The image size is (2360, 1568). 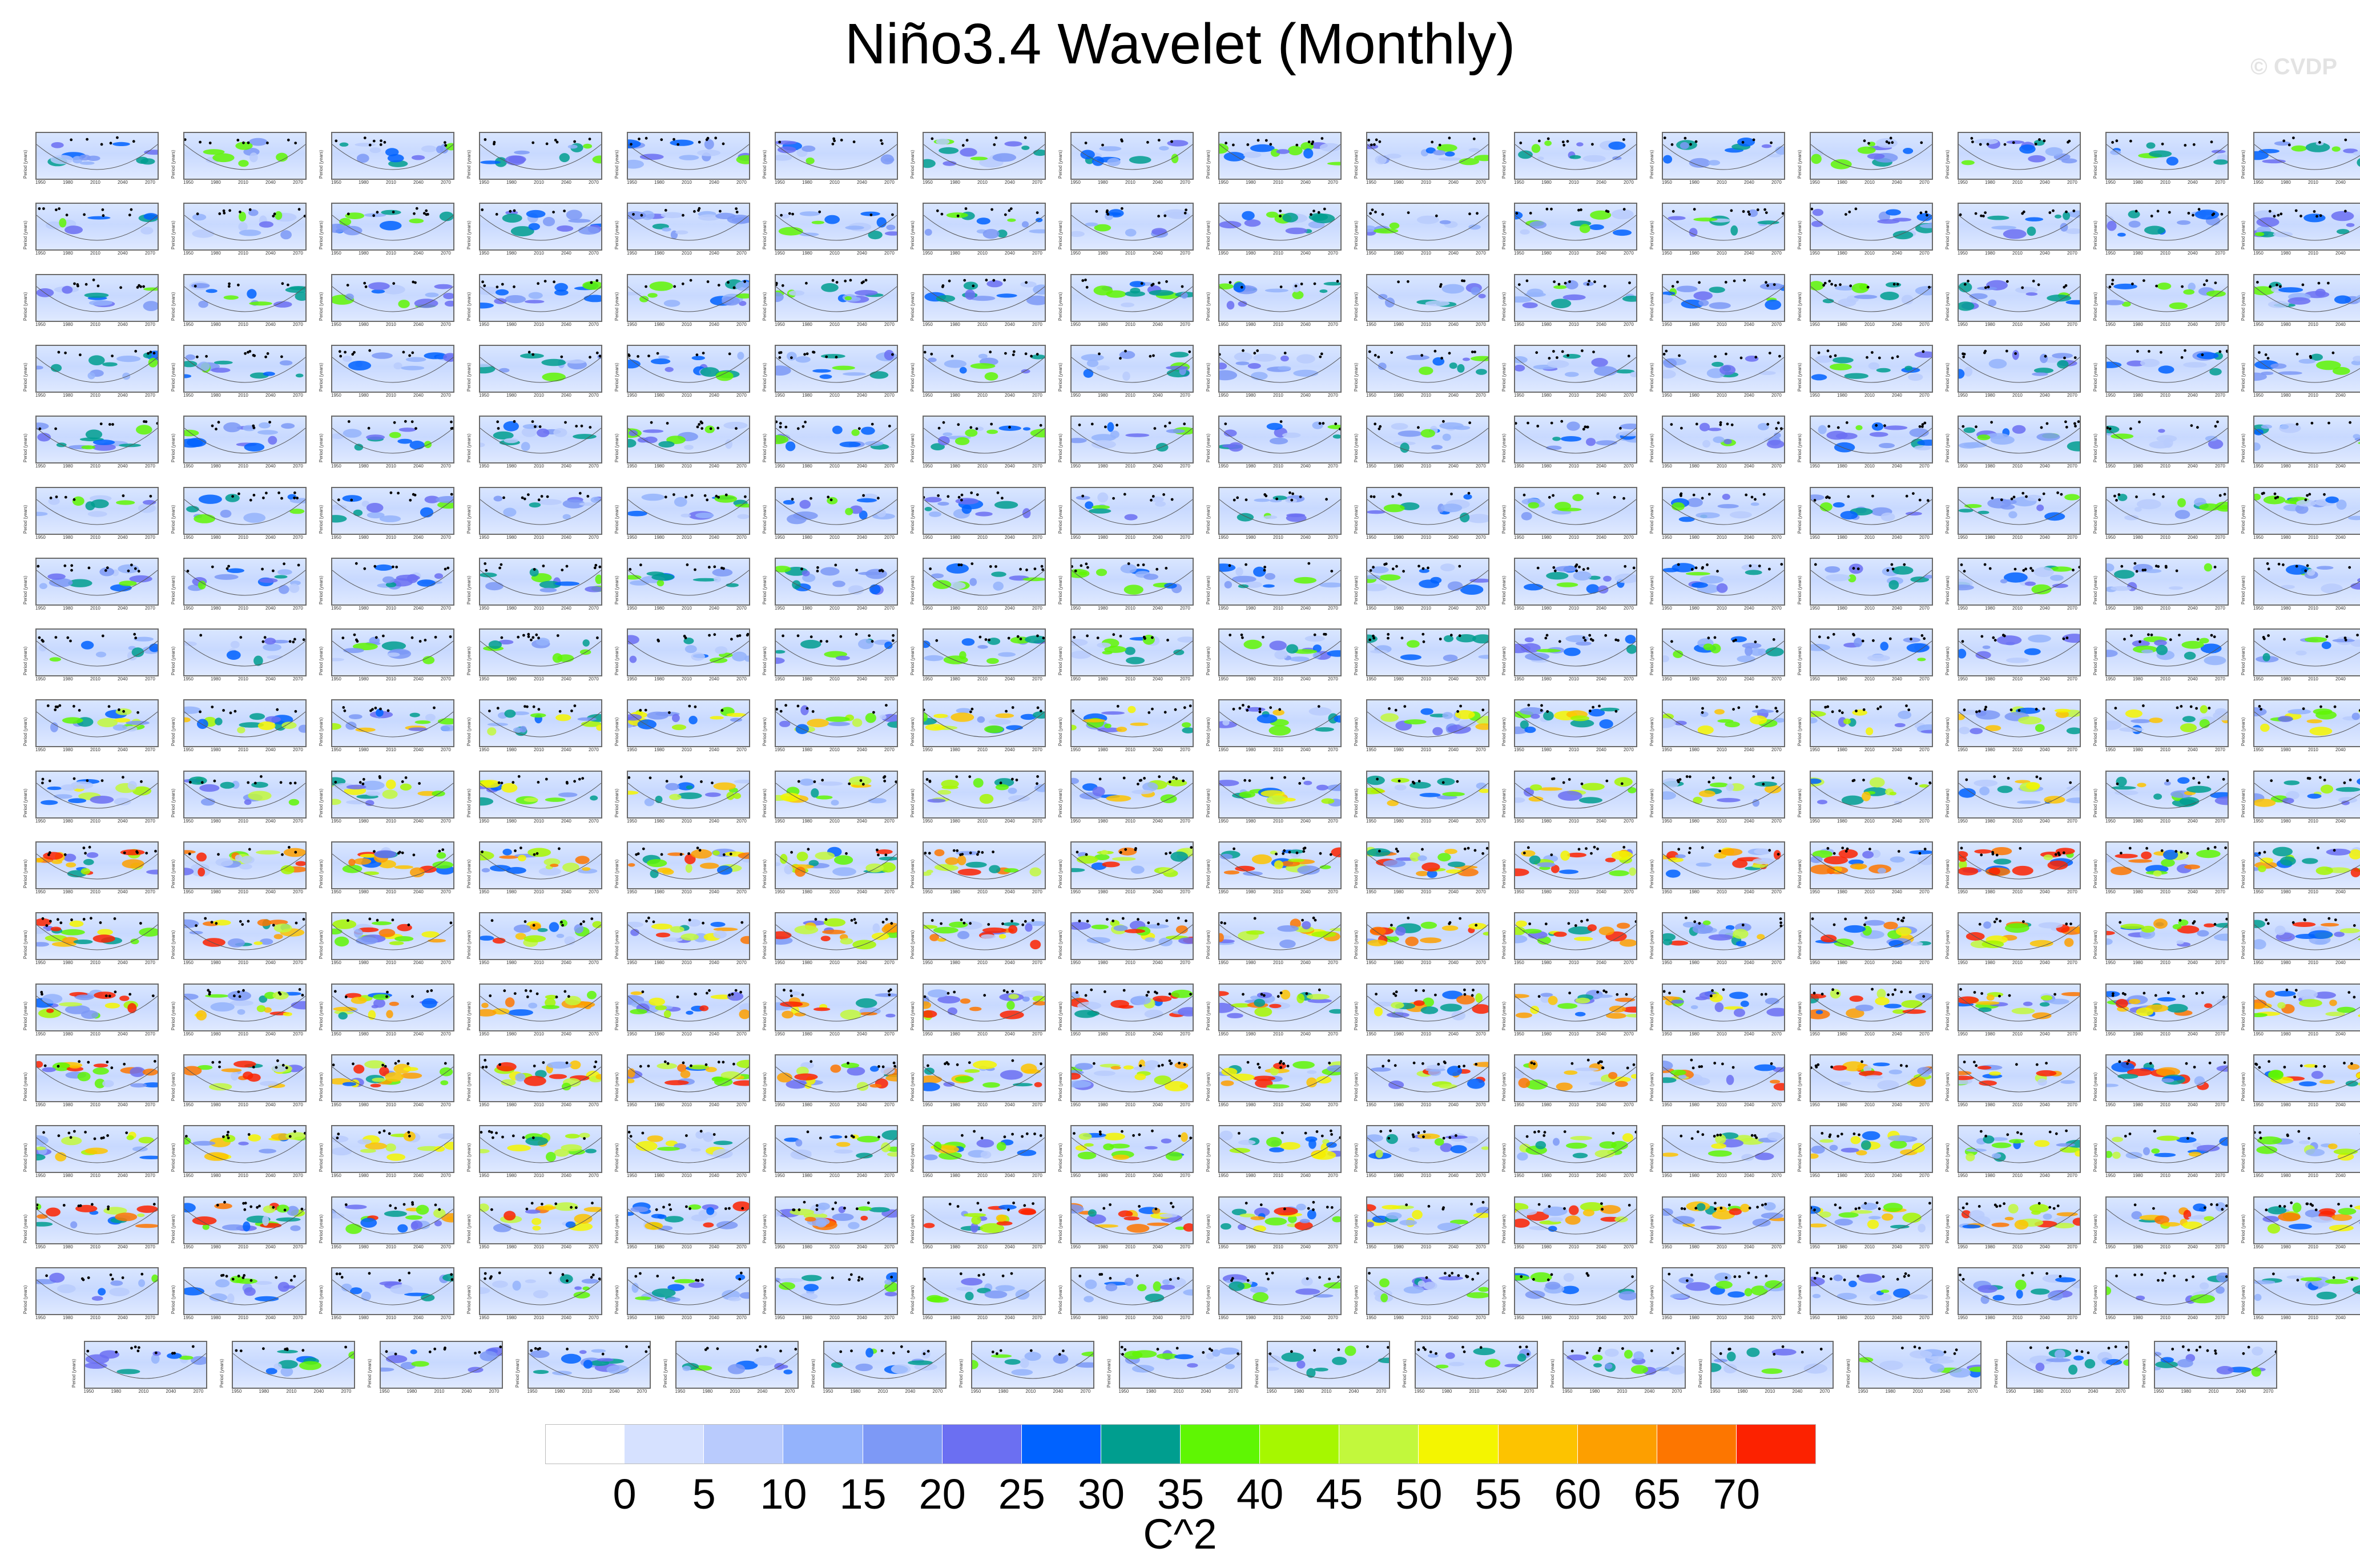 I want to click on chart-title: Niño3.4 Wavelet (Monthly), so click(x=1180, y=44).